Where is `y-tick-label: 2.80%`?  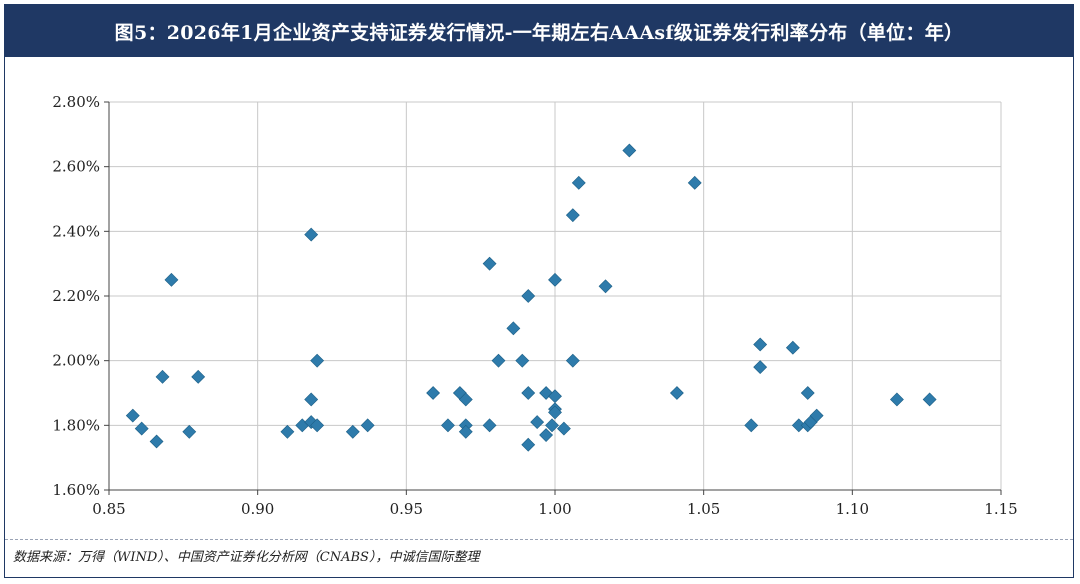 y-tick-label: 2.80% is located at coordinates (76, 102).